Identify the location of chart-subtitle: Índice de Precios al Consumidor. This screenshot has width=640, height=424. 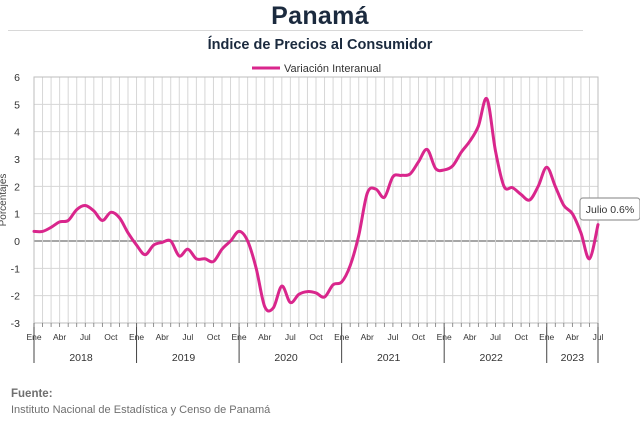
(320, 45).